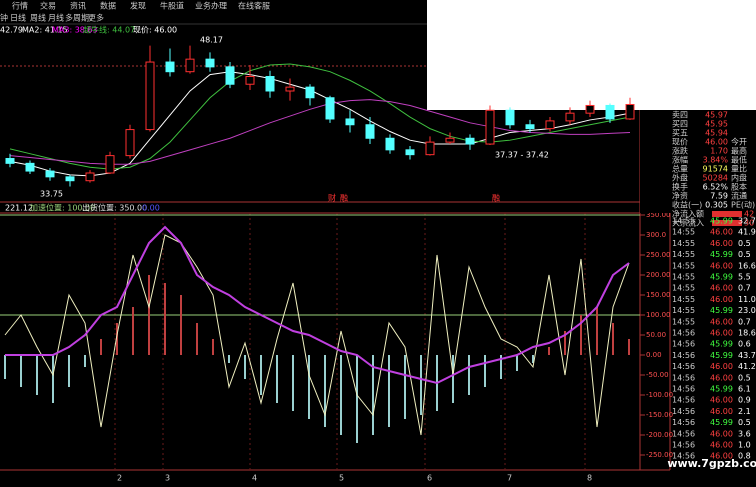 Image resolution: width=756 pixels, height=487 pixels. What do you see at coordinates (739, 196) in the screenshot?
I see `quote-label: 流通` at bounding box center [739, 196].